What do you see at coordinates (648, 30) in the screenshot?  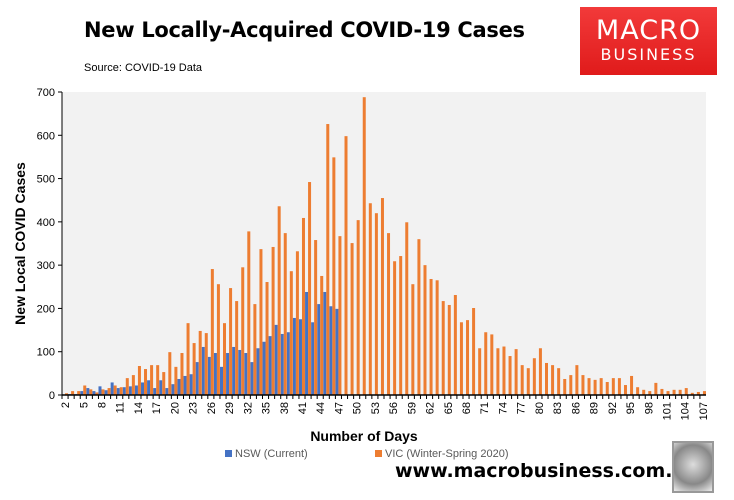 I see `logo-line1: MACRO` at bounding box center [648, 30].